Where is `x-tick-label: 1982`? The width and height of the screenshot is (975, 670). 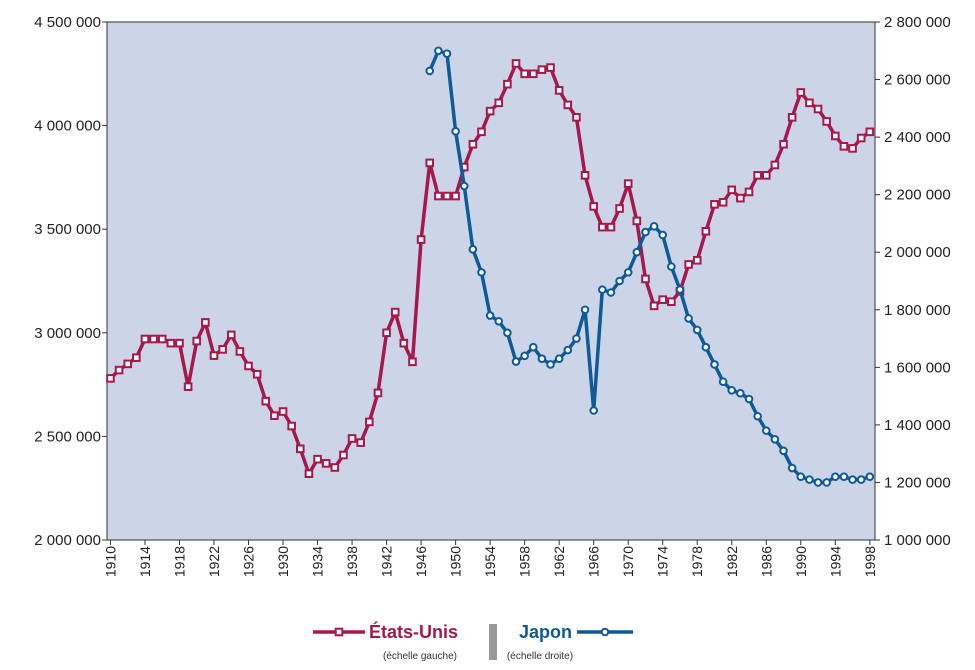
x-tick-label: 1982 is located at coordinates (732, 561).